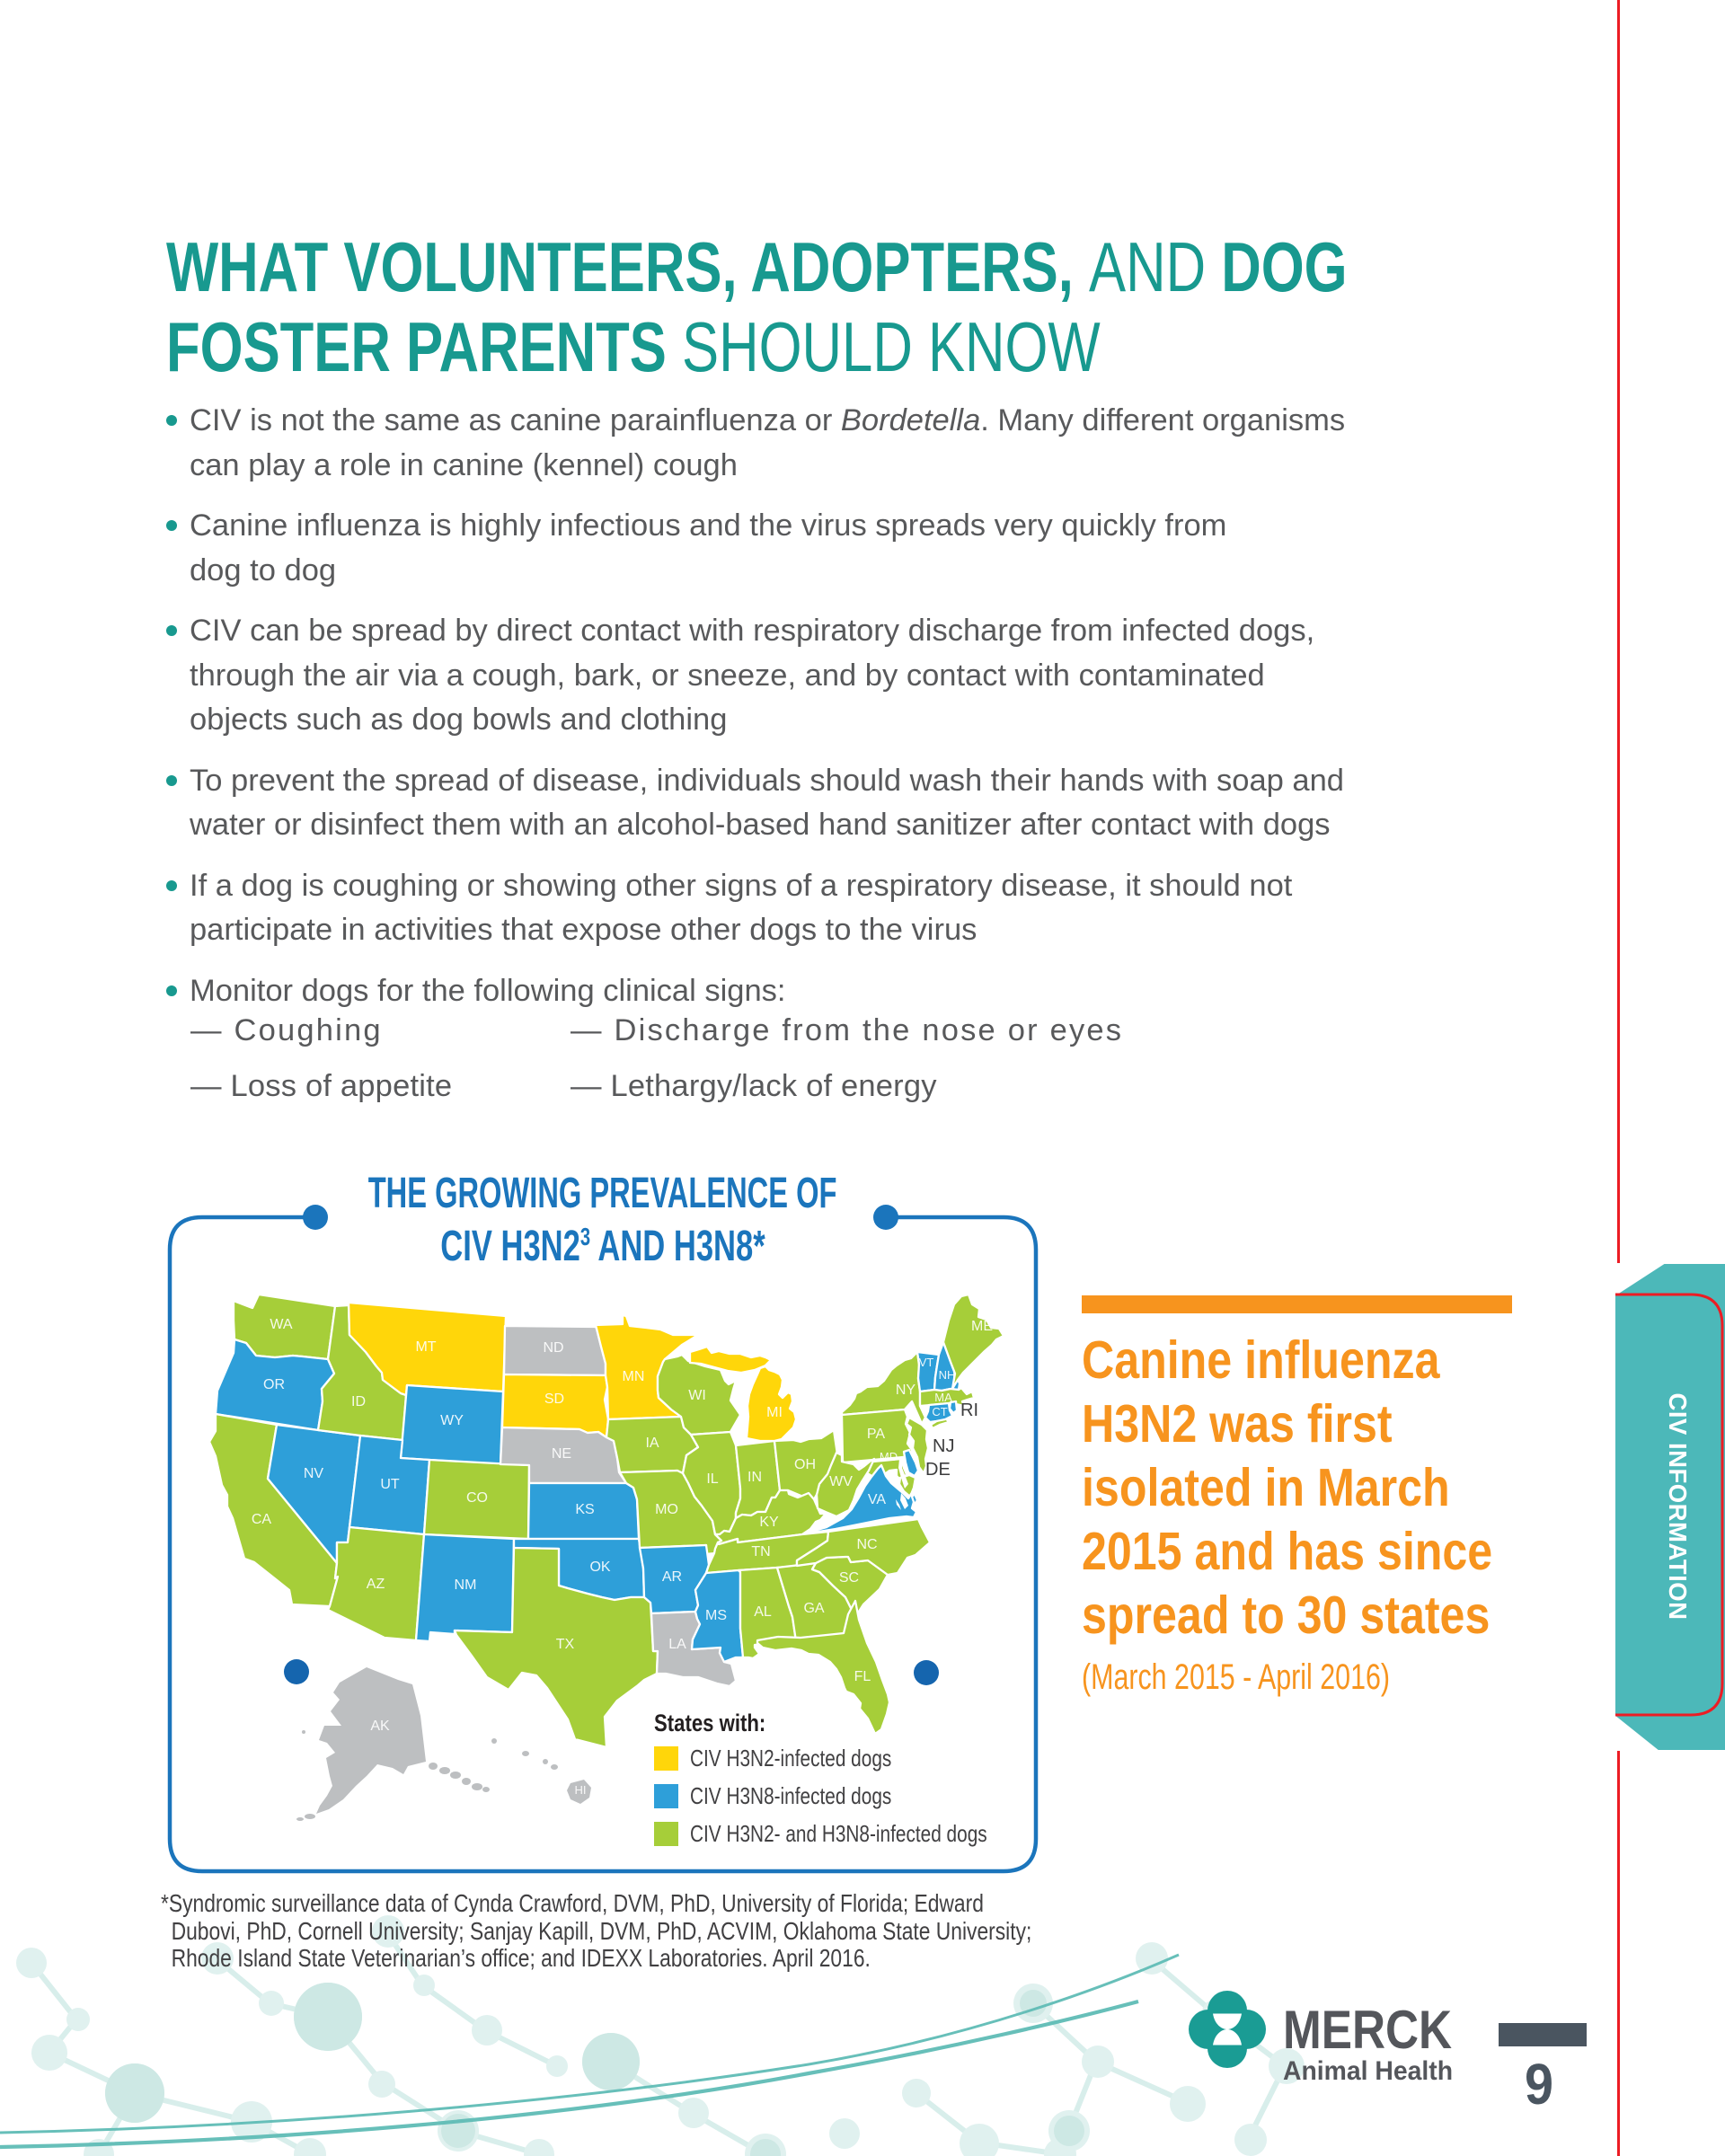 Image resolution: width=1725 pixels, height=2156 pixels. Describe the element at coordinates (634, 1376) in the screenshot. I see `svg-text: MN` at that location.